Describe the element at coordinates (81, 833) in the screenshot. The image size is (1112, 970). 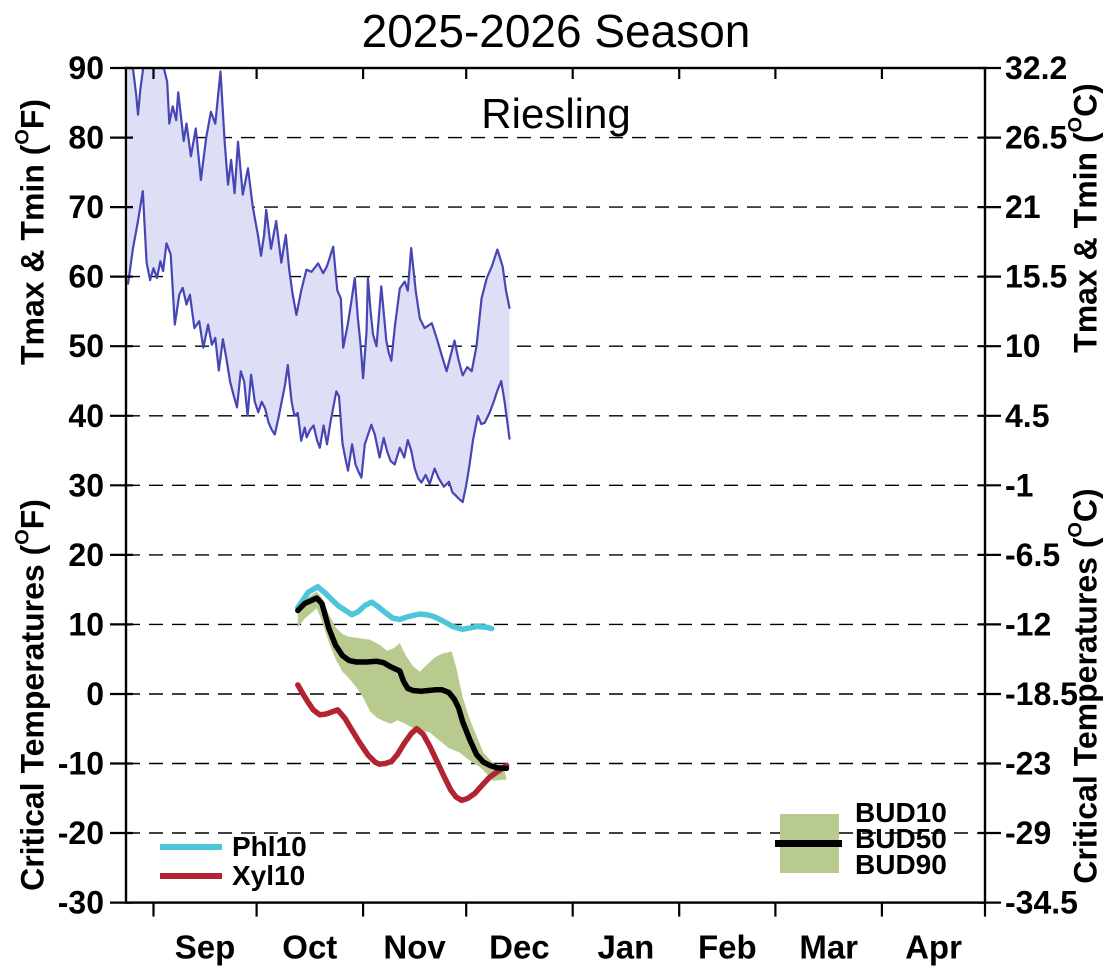
I see `y-left-tick-label: -20` at that location.